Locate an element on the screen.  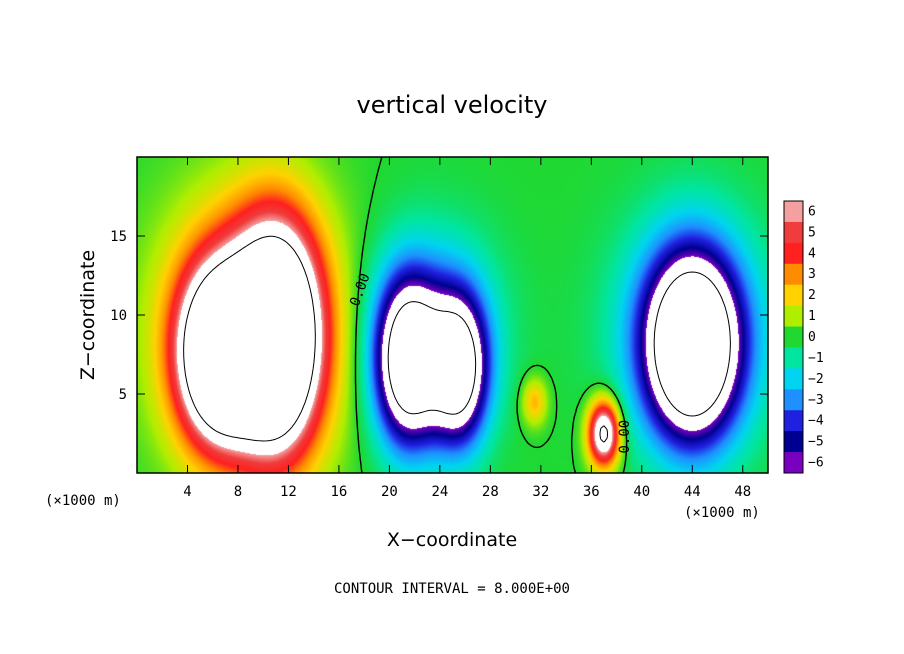
x-unit-right: (×1000 m) is located at coordinates (722, 513).